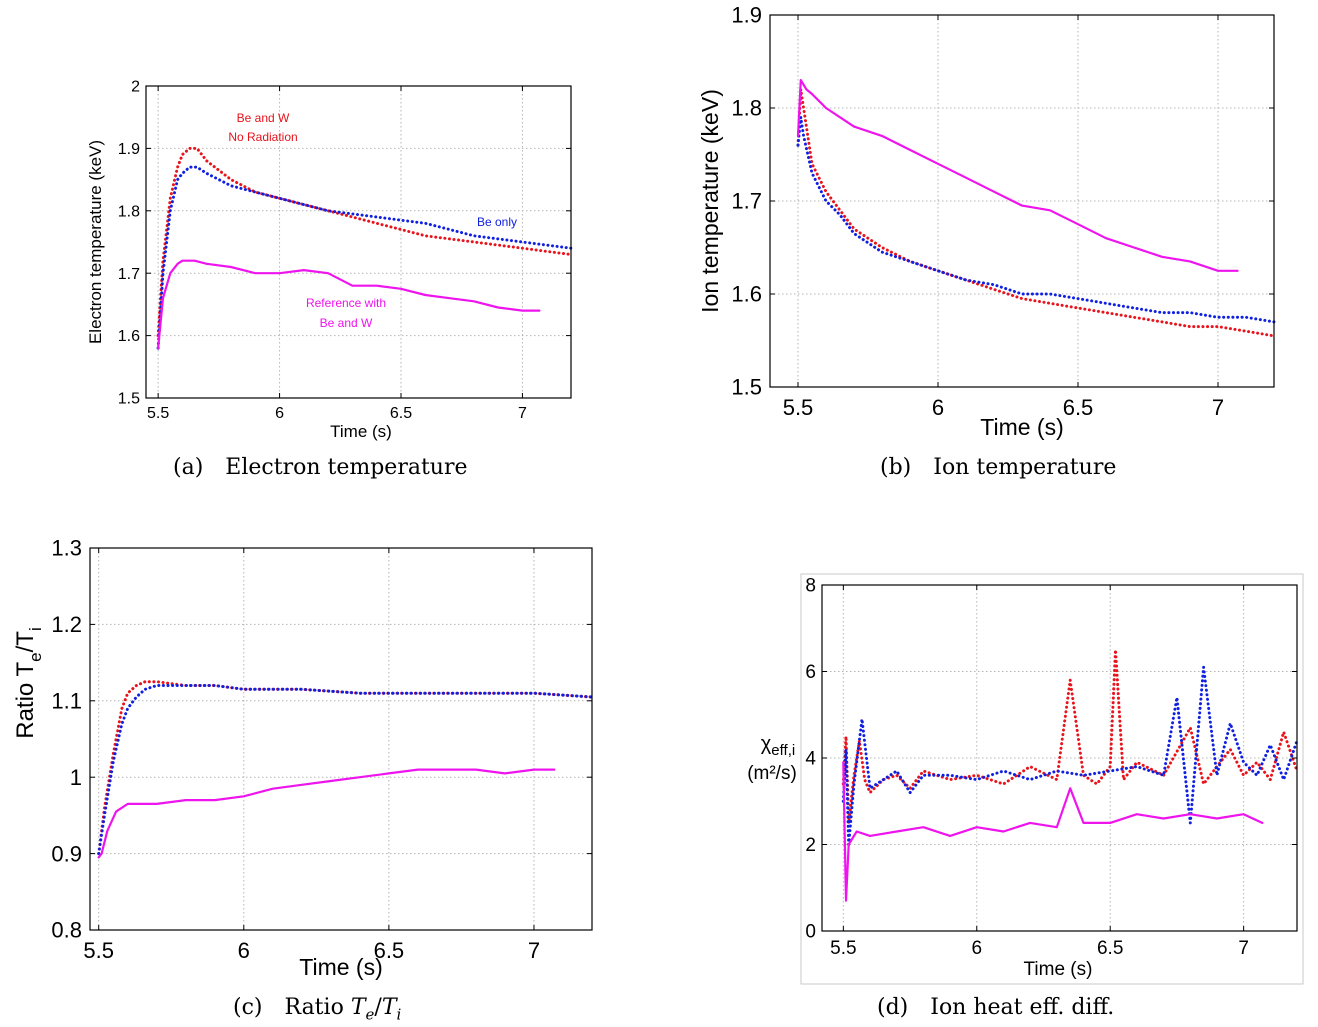  Describe the element at coordinates (362, 1009) in the screenshot. I see `caption-c-te: Te` at that location.